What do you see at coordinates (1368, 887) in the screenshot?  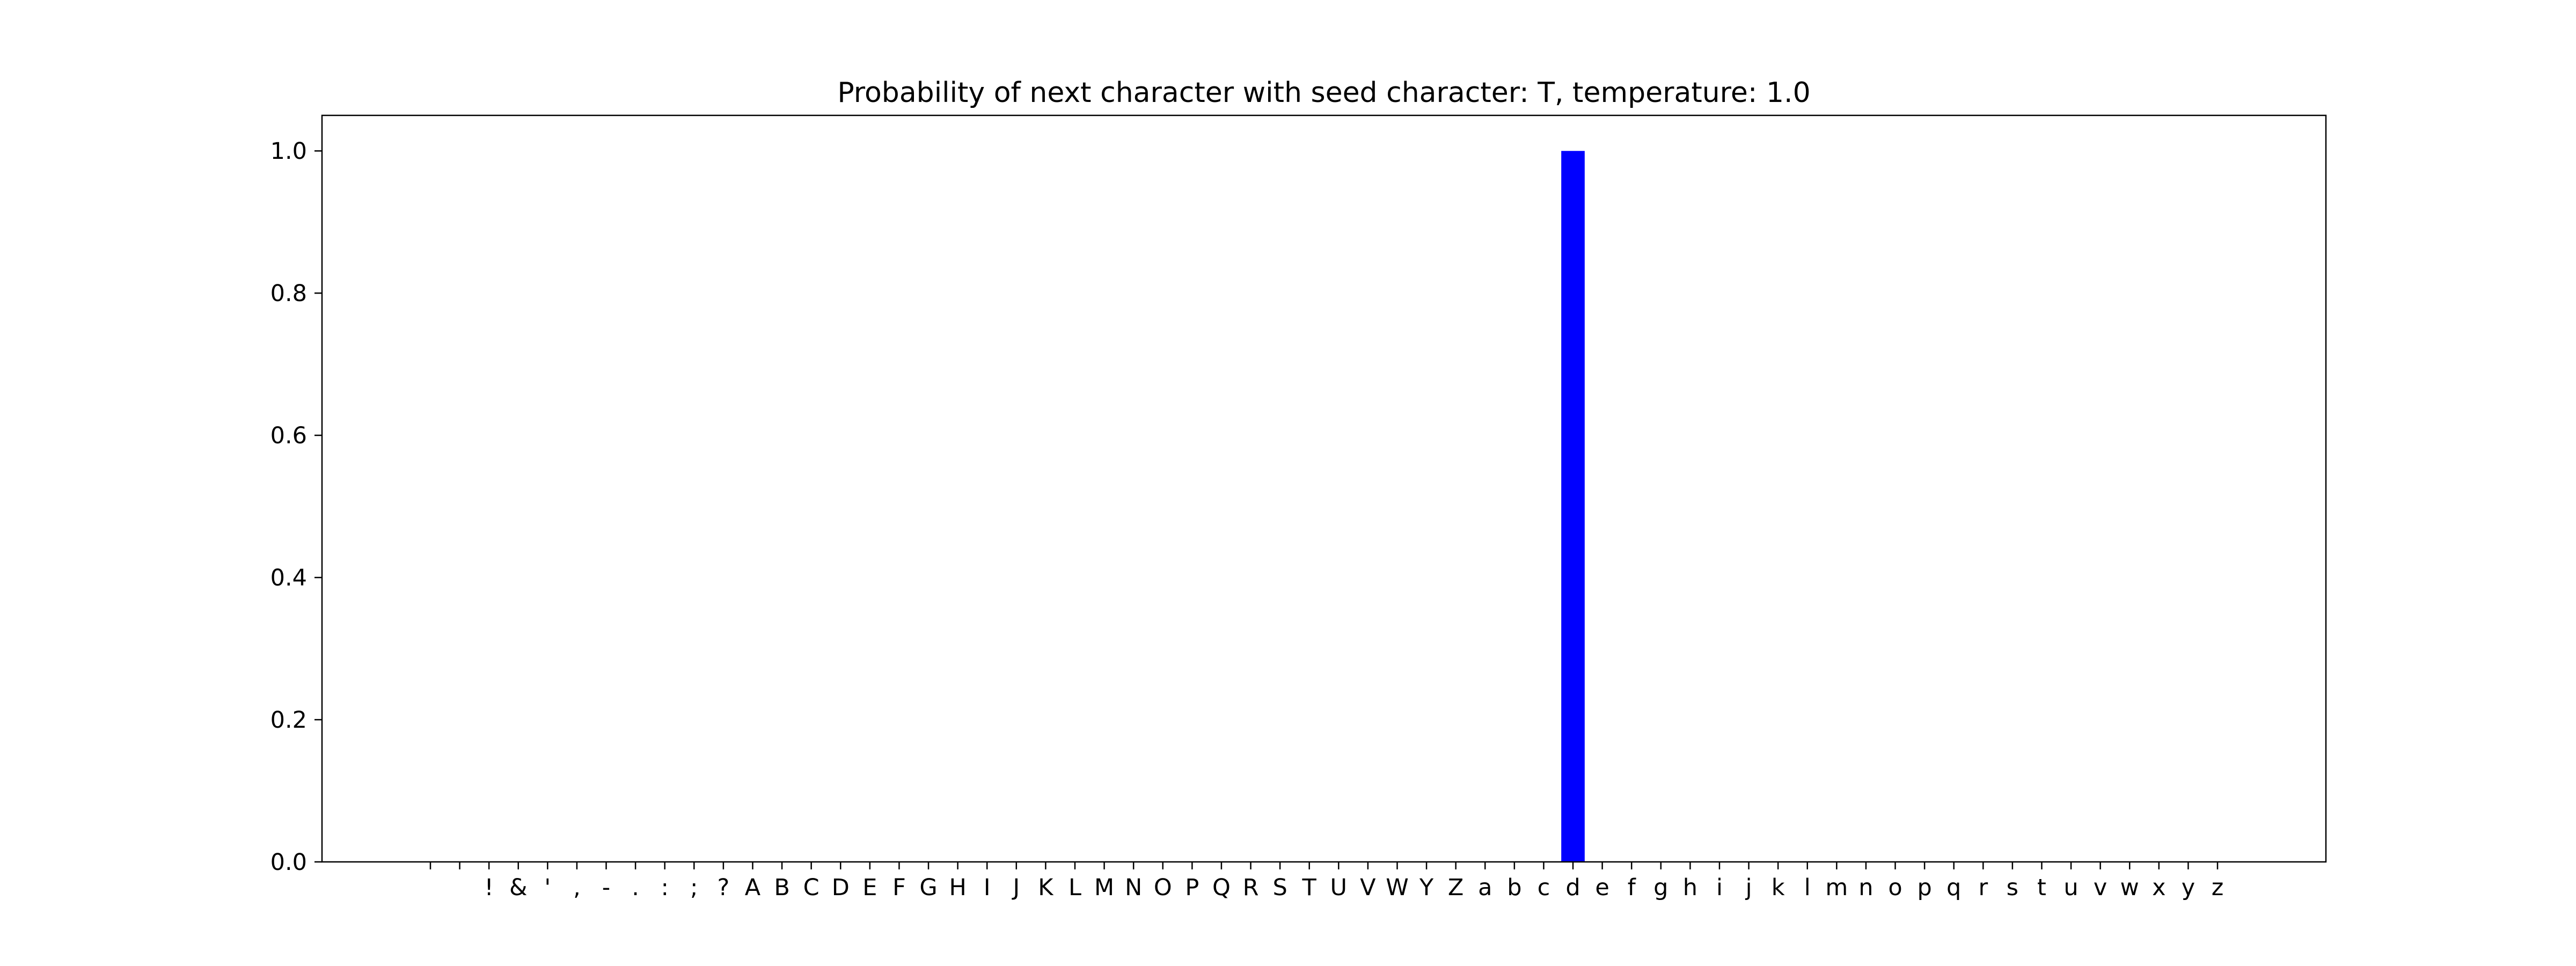 I see `x-tick-label: V` at bounding box center [1368, 887].